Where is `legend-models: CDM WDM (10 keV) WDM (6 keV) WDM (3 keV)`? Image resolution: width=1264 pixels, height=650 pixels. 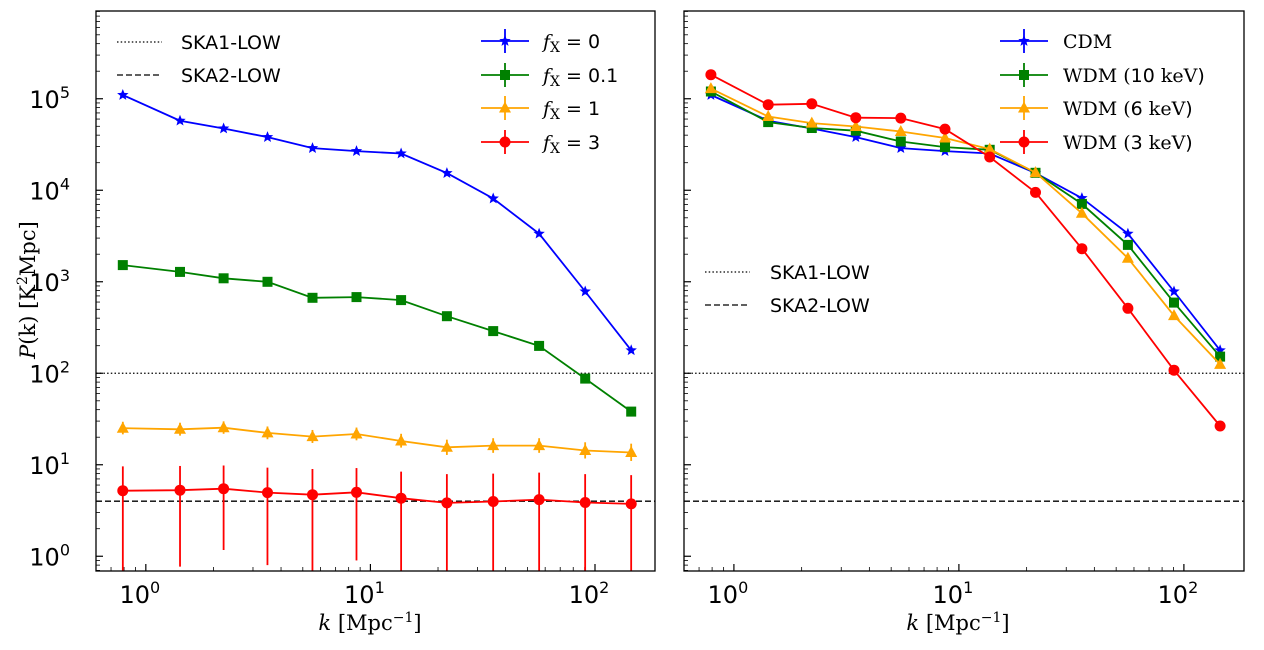
legend-models: CDM WDM (10 keV) WDM (6 keV) WDM (3 keV) is located at coordinates (1102, 91).